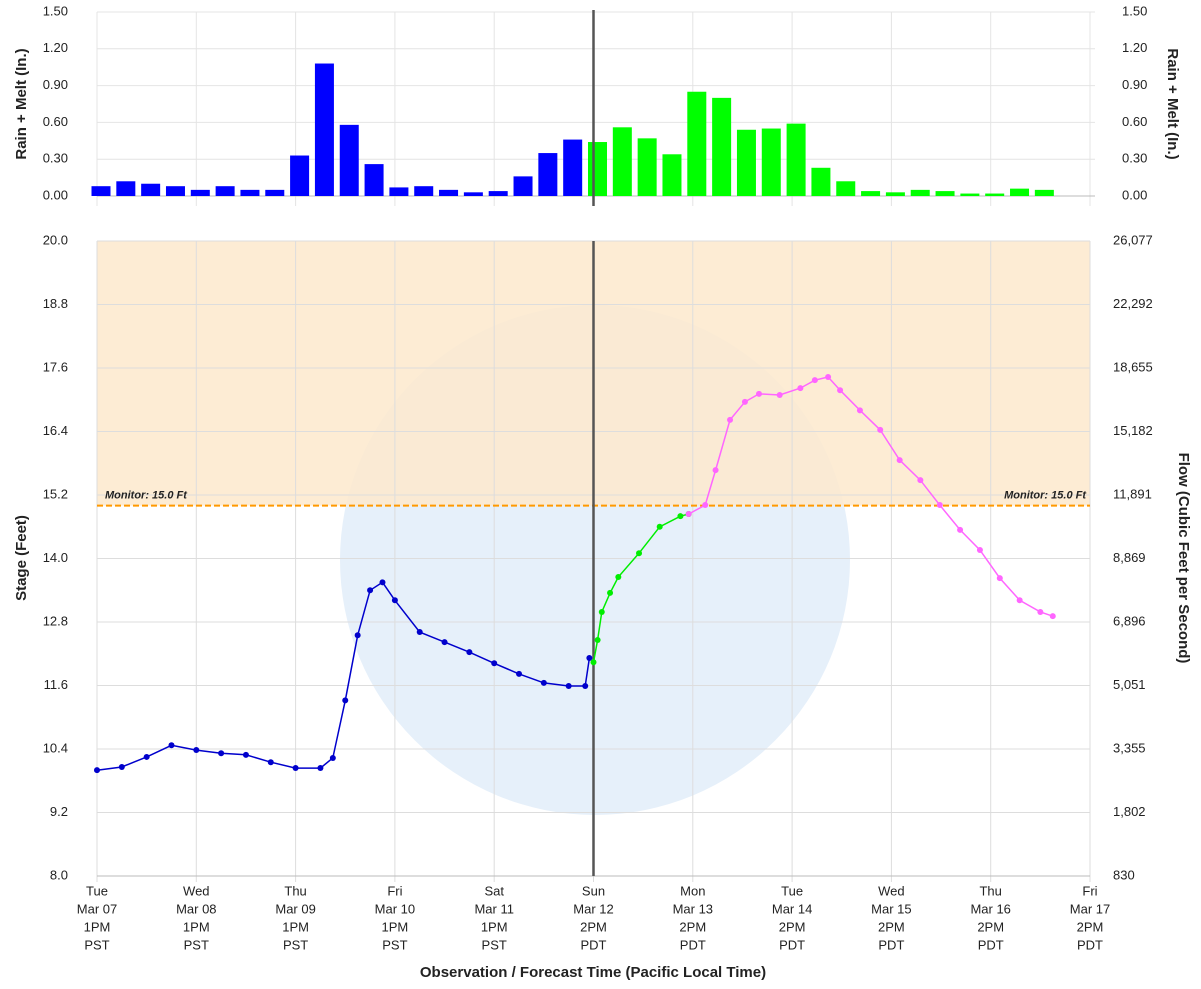 This screenshot has width=1201, height=989. What do you see at coordinates (792, 890) in the screenshot?
I see `x-tick-label: Tue` at bounding box center [792, 890].